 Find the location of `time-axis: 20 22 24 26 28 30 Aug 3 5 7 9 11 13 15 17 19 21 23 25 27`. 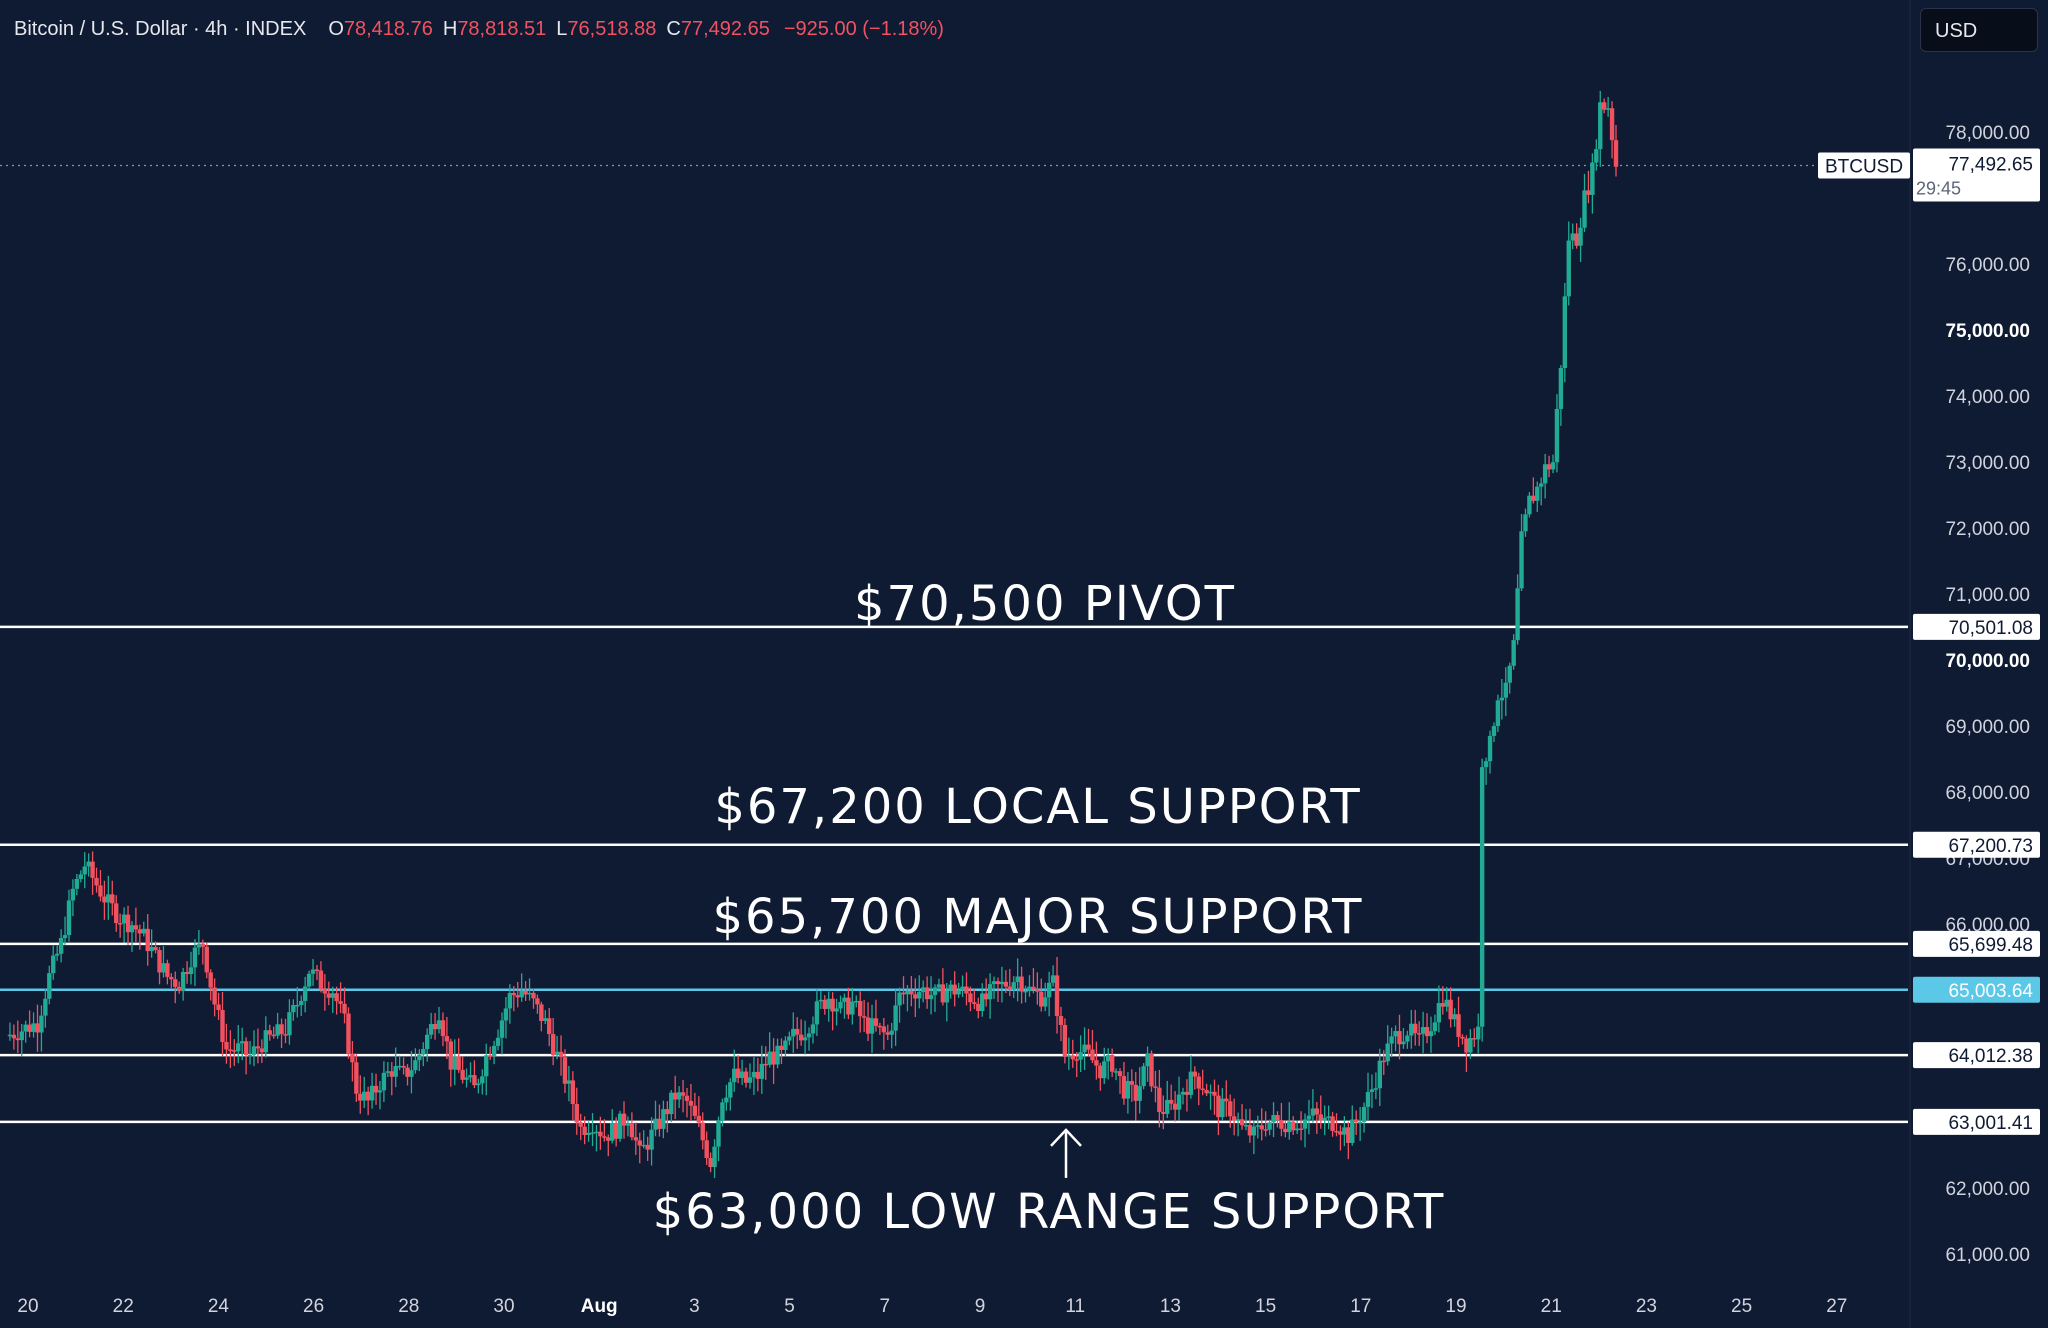

time-axis: 20 22 24 26 28 30 Aug 3 5 7 9 11 13 15 17 19 21 23 25 27 is located at coordinates (932, 1306).